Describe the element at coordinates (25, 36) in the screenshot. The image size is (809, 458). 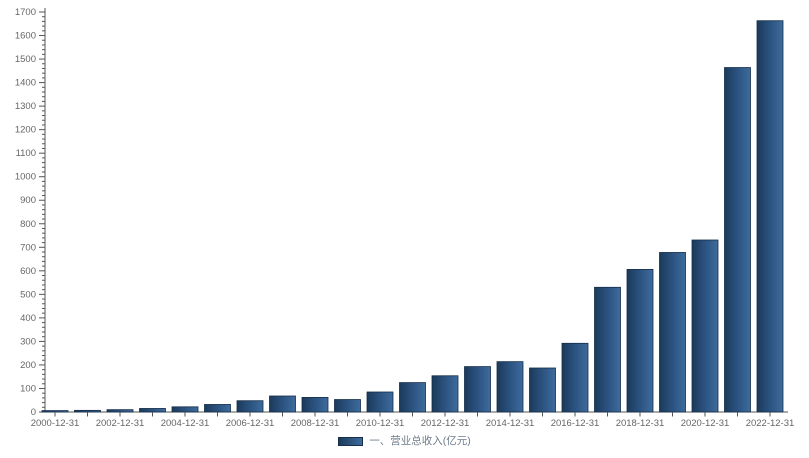
I see `y-axis-tick-label: 1600` at that location.